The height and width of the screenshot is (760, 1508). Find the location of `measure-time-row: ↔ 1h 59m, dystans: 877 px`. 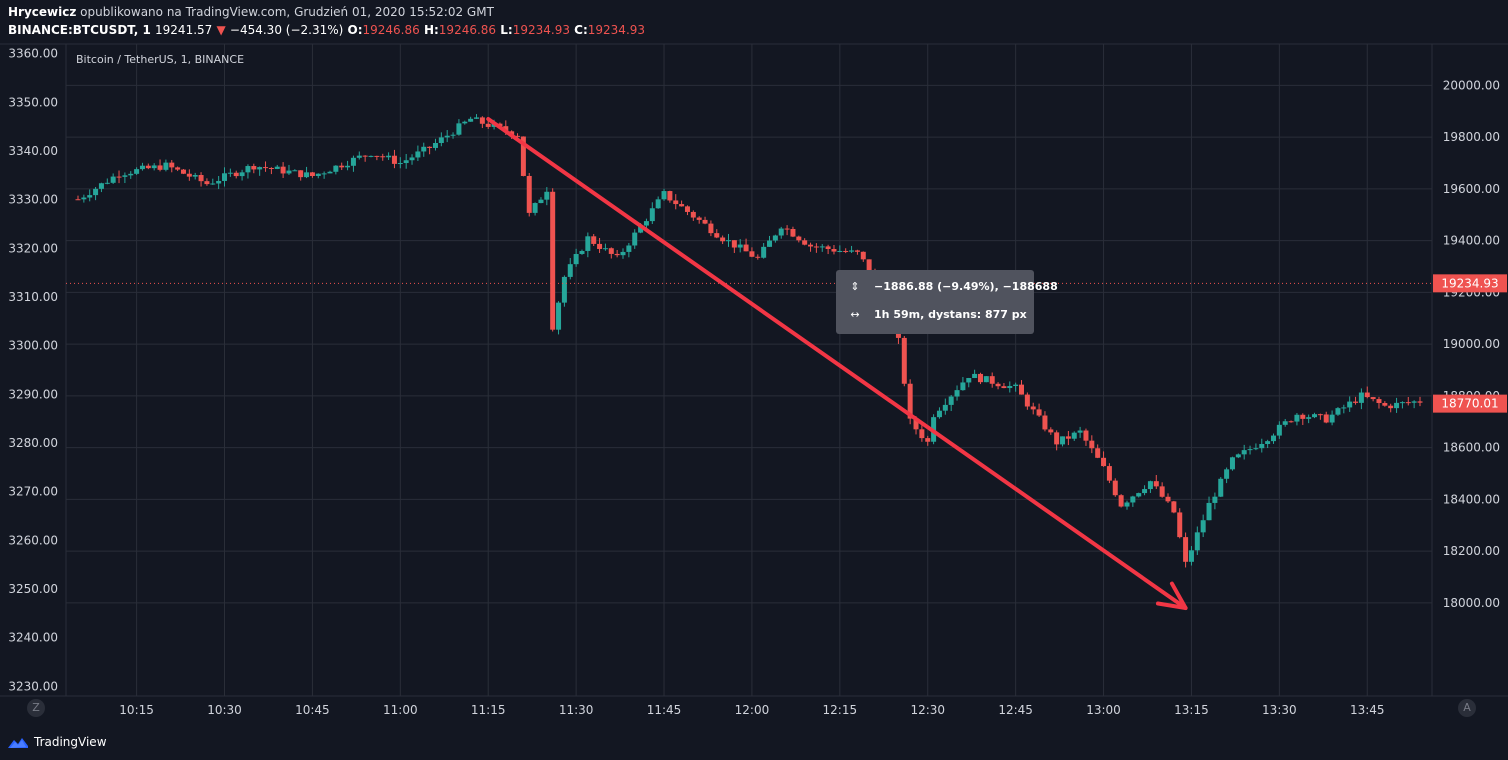

measure-time-row: ↔ 1h 59m, dystans: 877 px is located at coordinates (937, 314).